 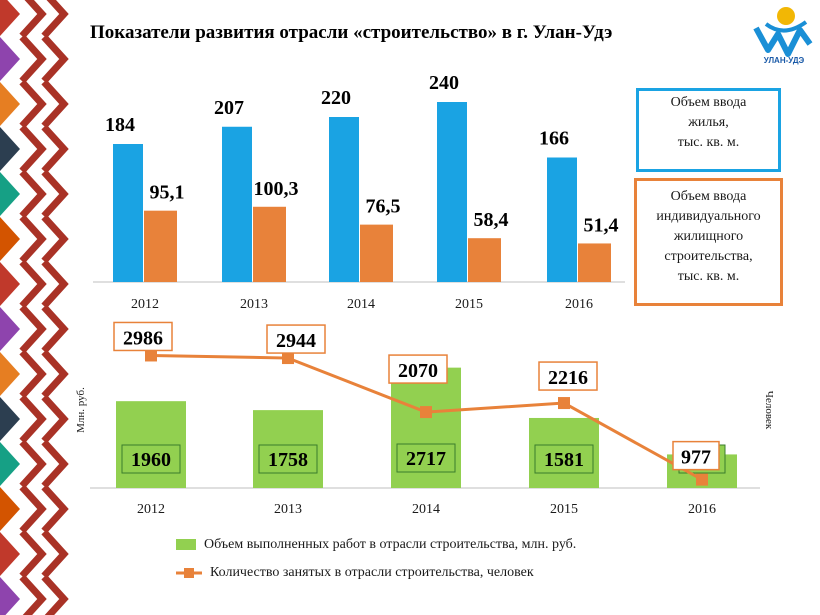 What do you see at coordinates (784, 60) in the screenshot?
I see `logo-text: УЛАН-УДЭ` at bounding box center [784, 60].